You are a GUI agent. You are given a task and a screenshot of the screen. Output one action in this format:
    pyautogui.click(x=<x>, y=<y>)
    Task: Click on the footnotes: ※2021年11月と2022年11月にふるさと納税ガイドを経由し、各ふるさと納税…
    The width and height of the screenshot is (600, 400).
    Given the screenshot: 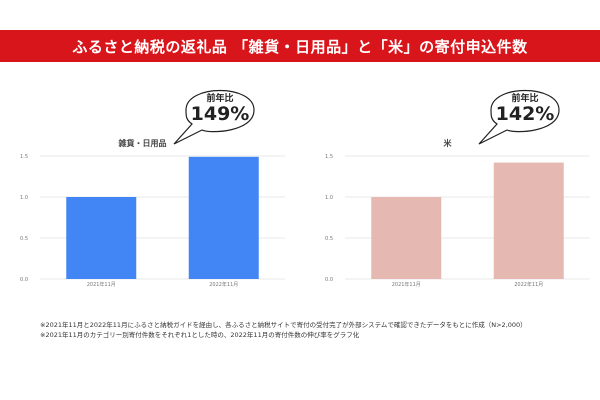 What is the action you would take?
    pyautogui.click(x=310, y=330)
    